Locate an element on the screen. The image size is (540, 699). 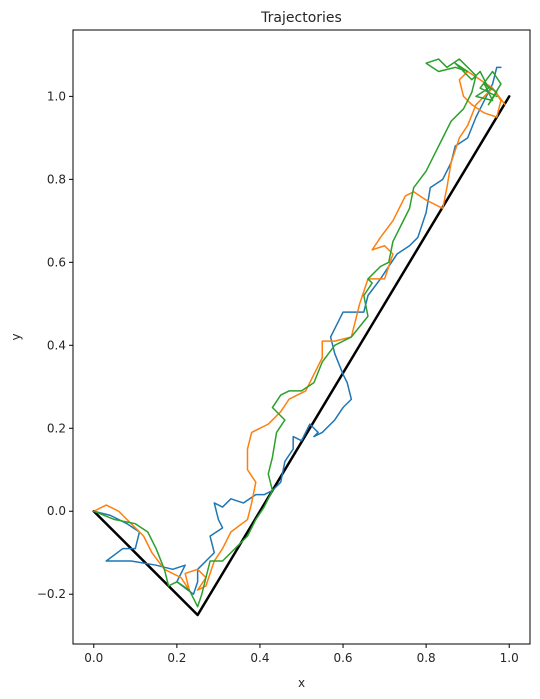
y-axis: −0.2 0.0 0.2 0.4 0.6 0.8 1.0 is located at coordinates (55, 345).